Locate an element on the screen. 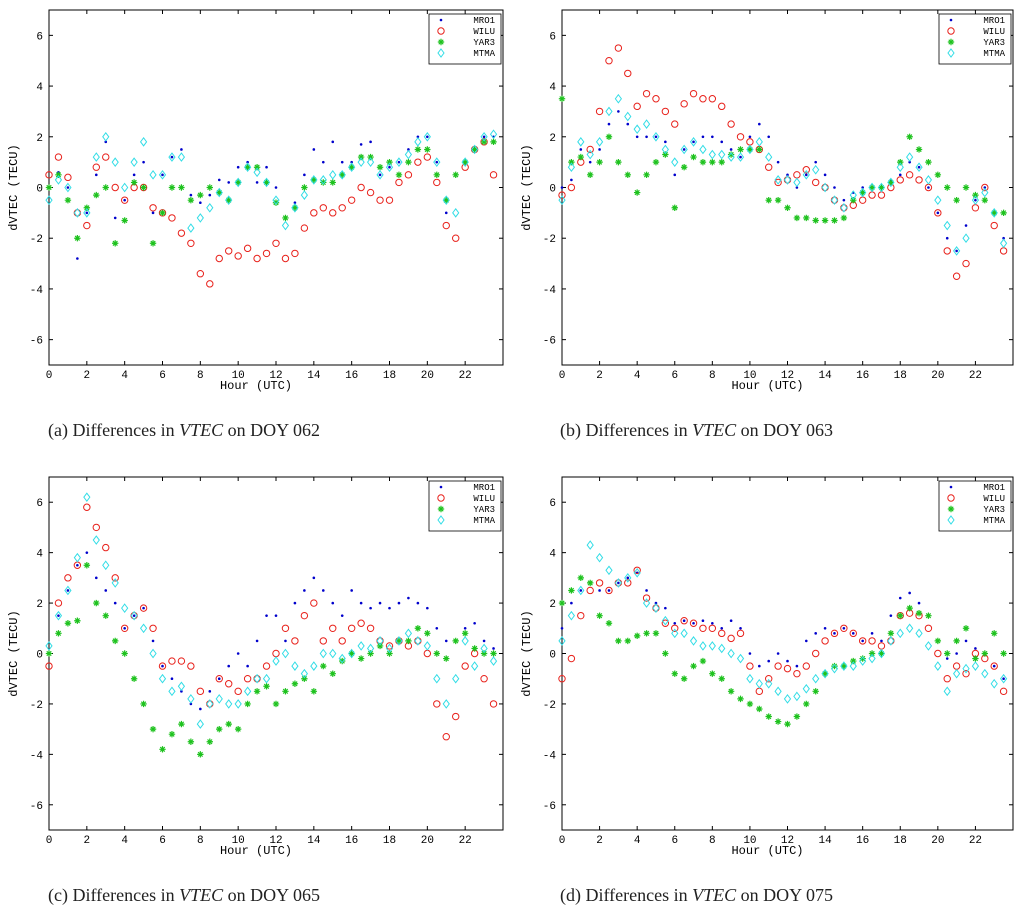 Image resolution: width=1014 pixels, height=912 pixels. x-tick-label: 14 is located at coordinates (314, 376).